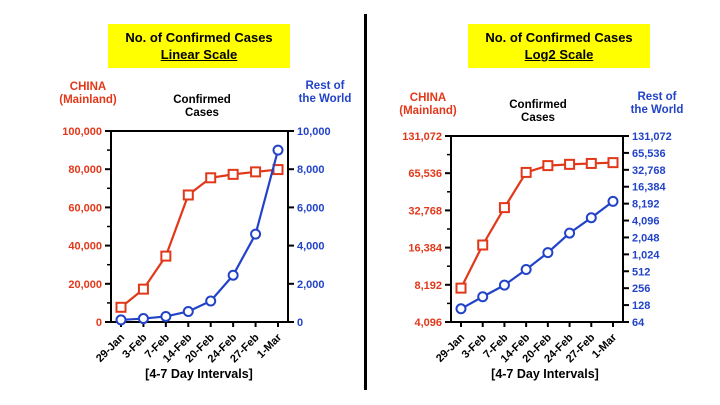 The height and width of the screenshot is (405, 720). I want to click on y-tick-label: 20,000, so click(85, 285).